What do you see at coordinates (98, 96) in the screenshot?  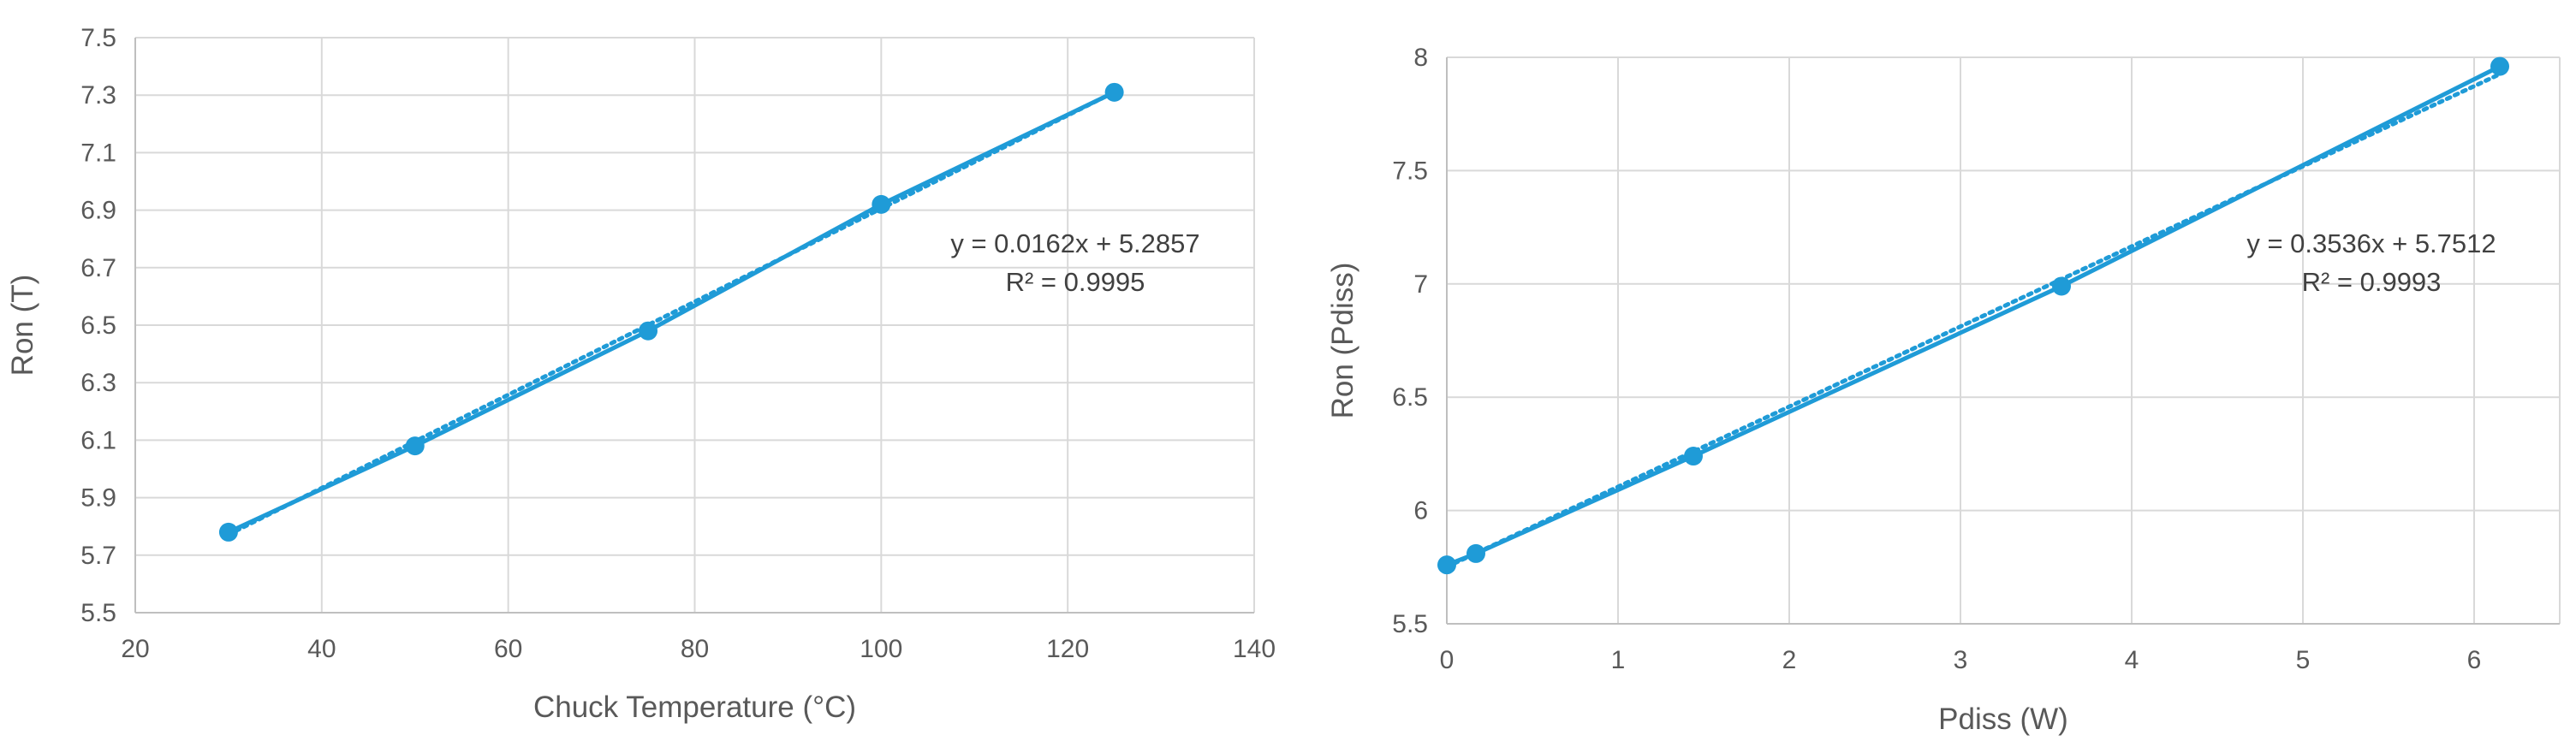 I see `y-tick-label: 7.3` at bounding box center [98, 96].